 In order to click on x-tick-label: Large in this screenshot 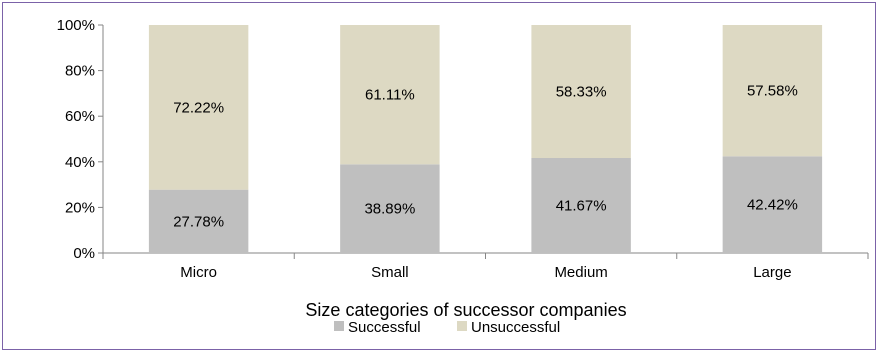, I will do `click(772, 272)`.